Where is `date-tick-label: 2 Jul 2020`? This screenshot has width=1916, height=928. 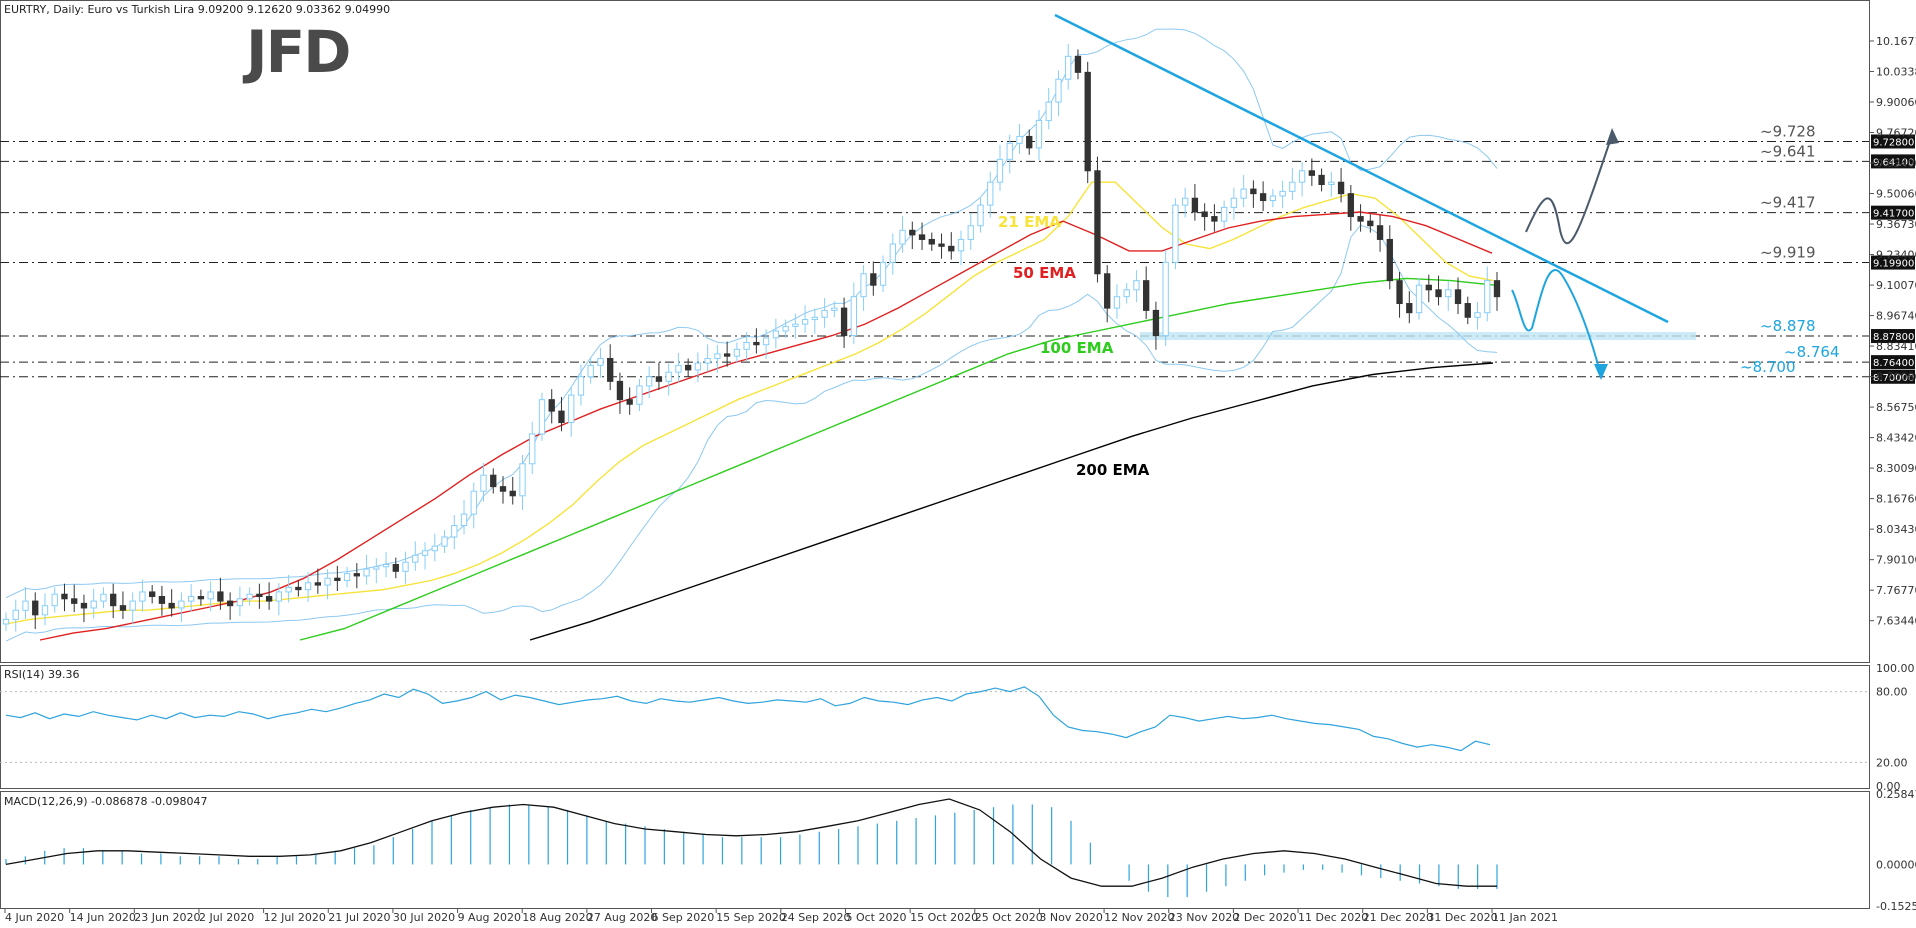
date-tick-label: 2 Jul 2020 is located at coordinates (226, 917).